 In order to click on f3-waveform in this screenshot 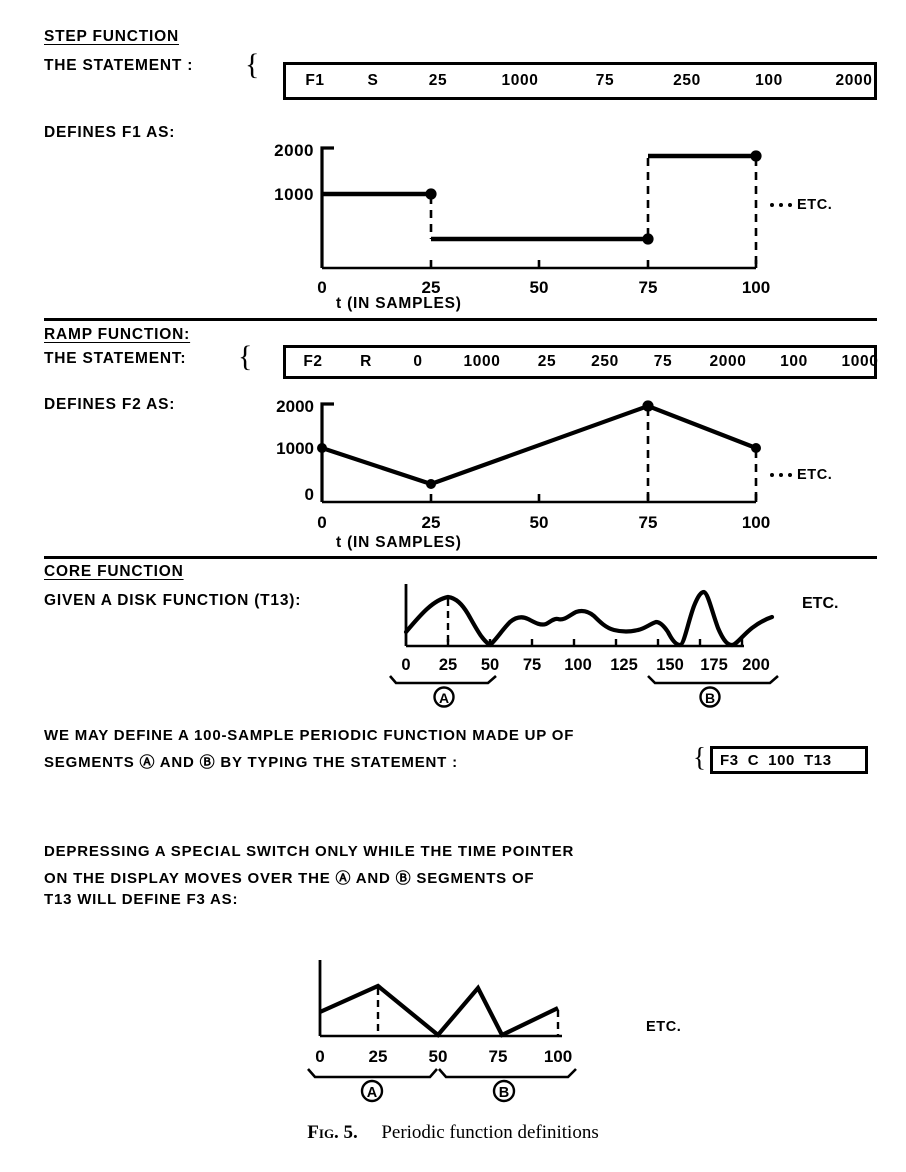, I will do `click(439, 1010)`.